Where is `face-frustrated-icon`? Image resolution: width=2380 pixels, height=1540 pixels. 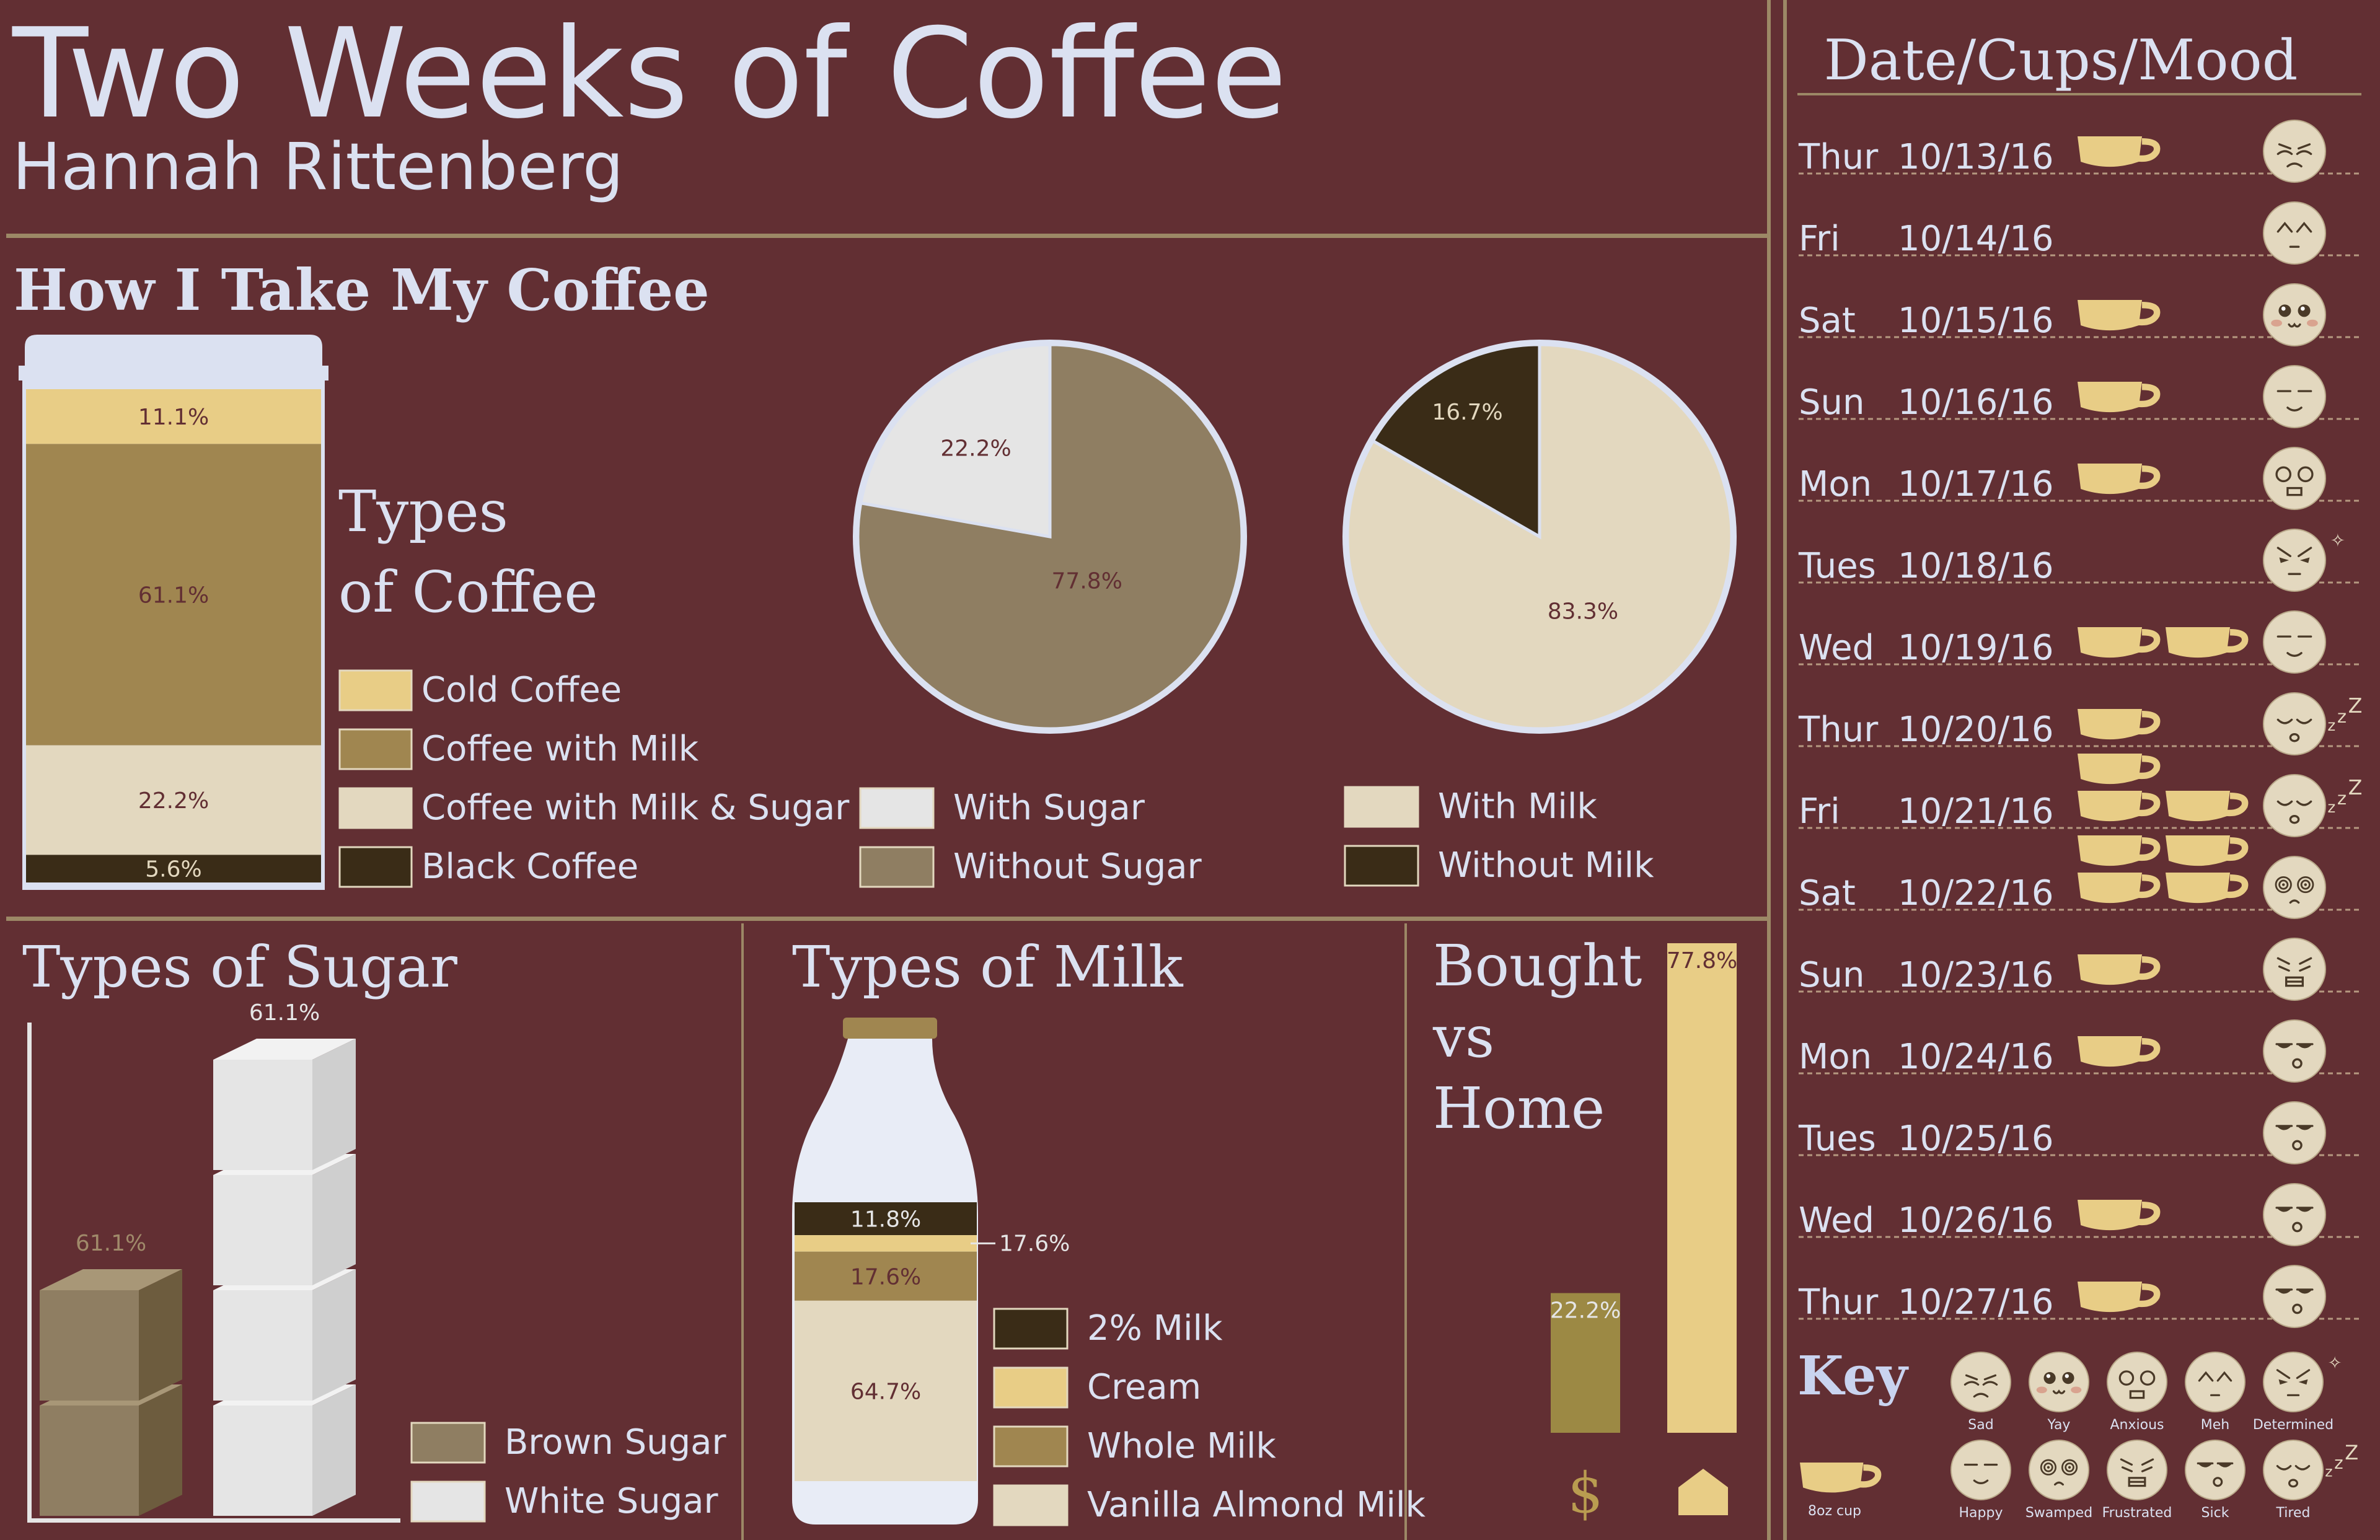
face-frustrated-icon is located at coordinates (2294, 969).